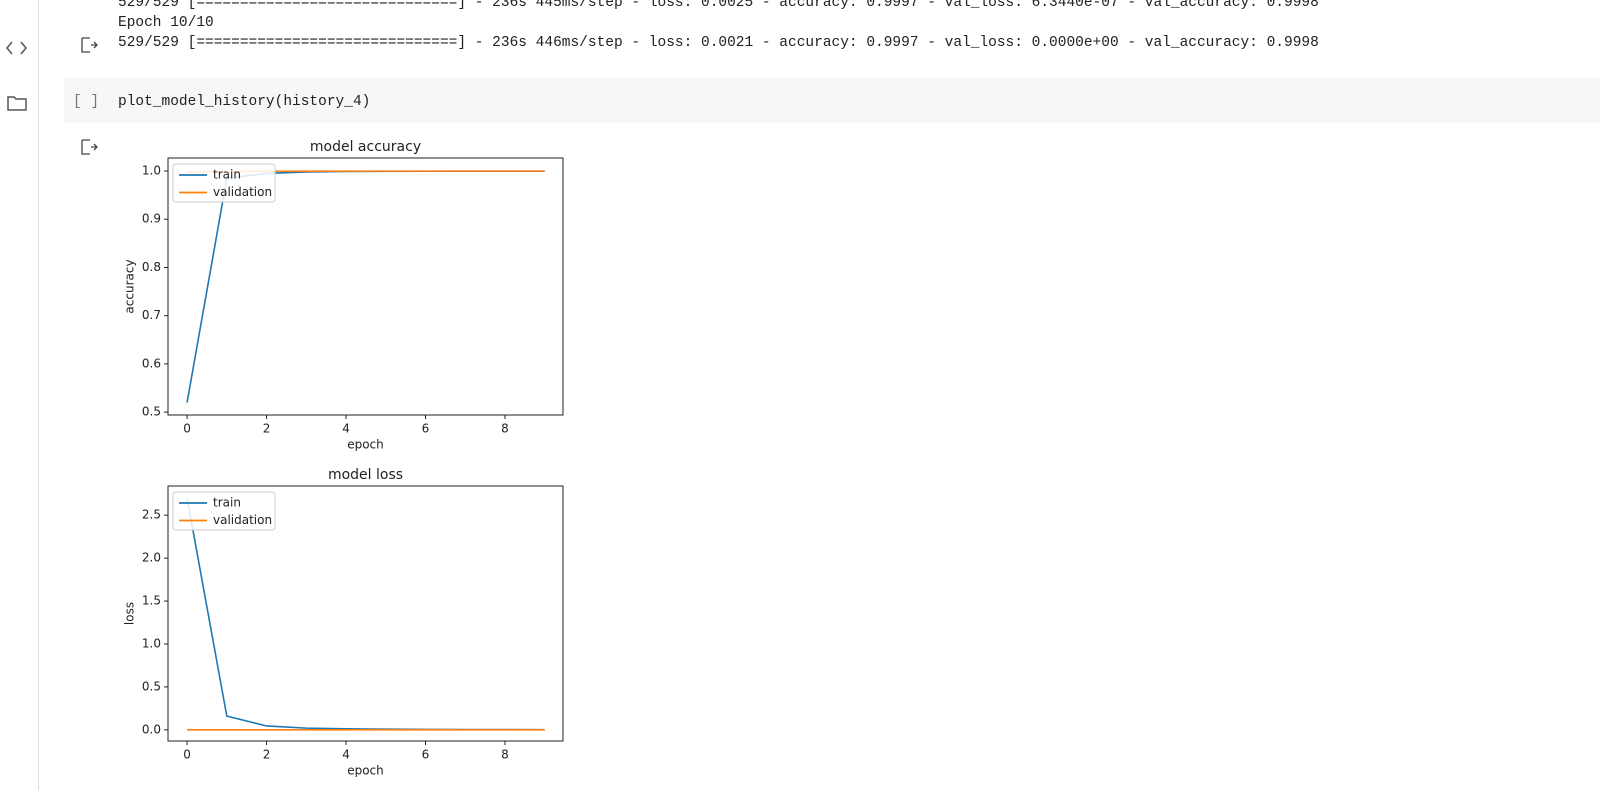 The image size is (1600, 794). I want to click on chart-title: model loss, so click(365, 475).